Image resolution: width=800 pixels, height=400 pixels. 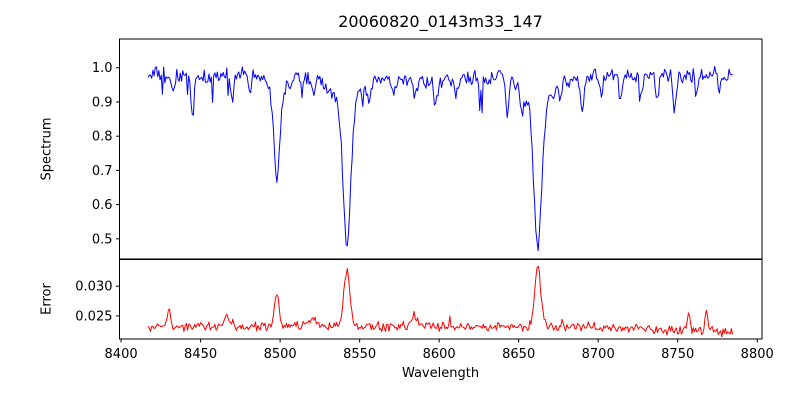 What do you see at coordinates (102, 68) in the screenshot?
I see `y-tick-label: 1.0` at bounding box center [102, 68].